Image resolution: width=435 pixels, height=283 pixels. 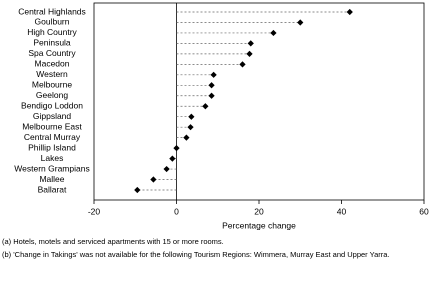 What do you see at coordinates (52, 158) in the screenshot?
I see `y-tick-label: Lakes` at bounding box center [52, 158].